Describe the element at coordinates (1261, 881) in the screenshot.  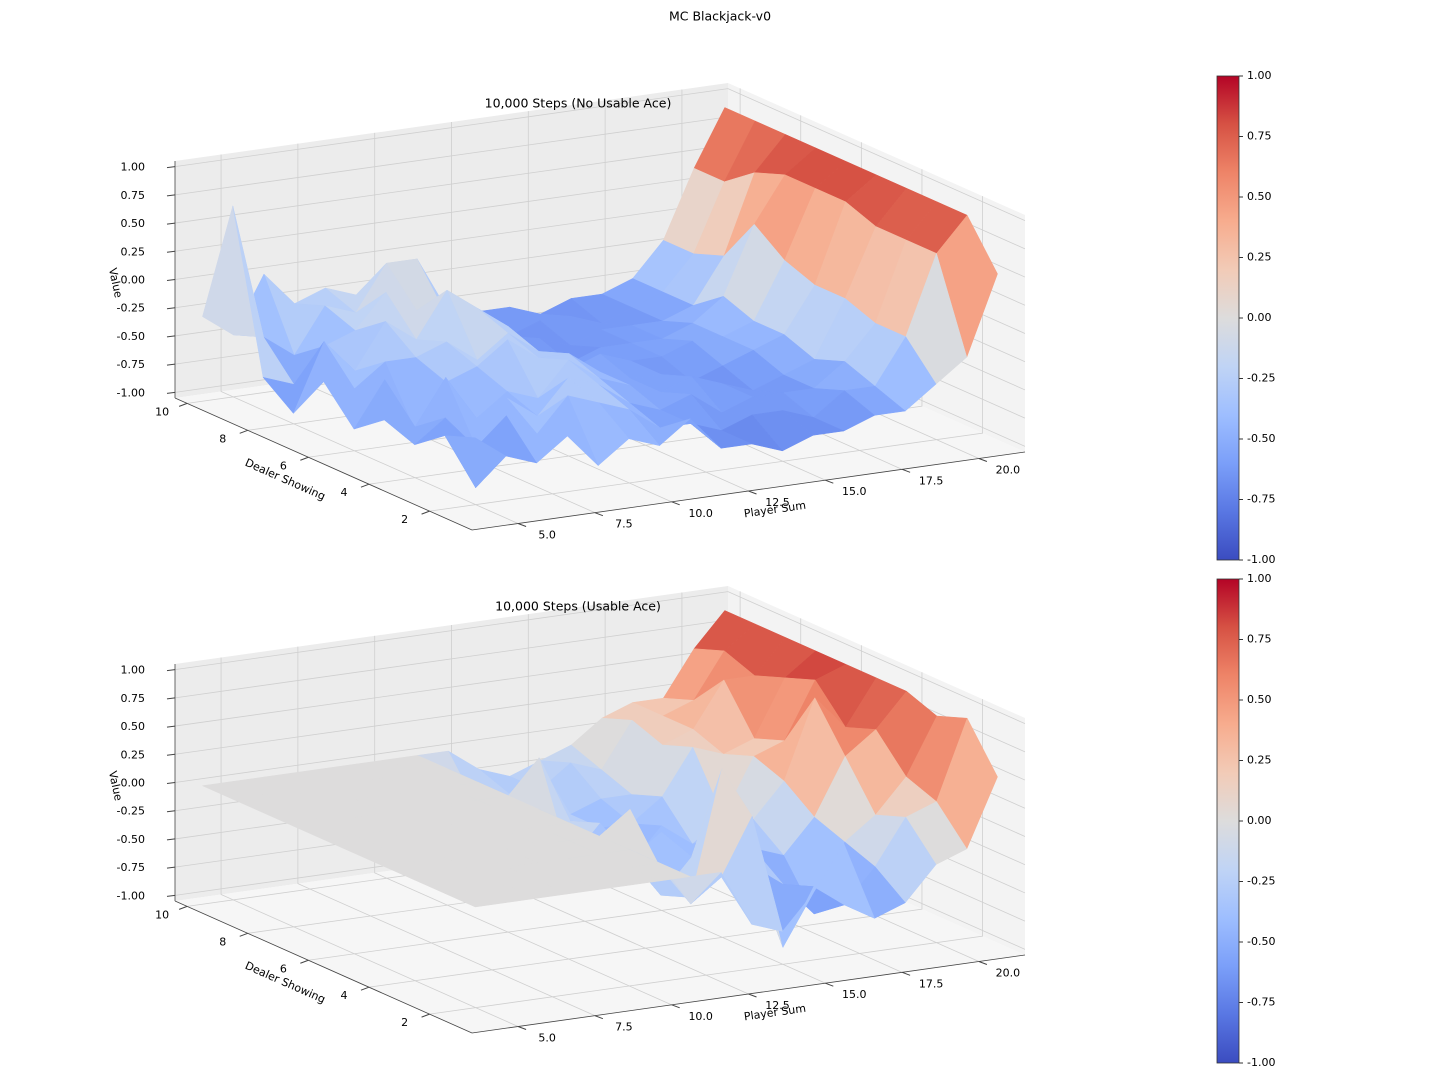
I see `colorbar-tick-label: -0.25` at that location.